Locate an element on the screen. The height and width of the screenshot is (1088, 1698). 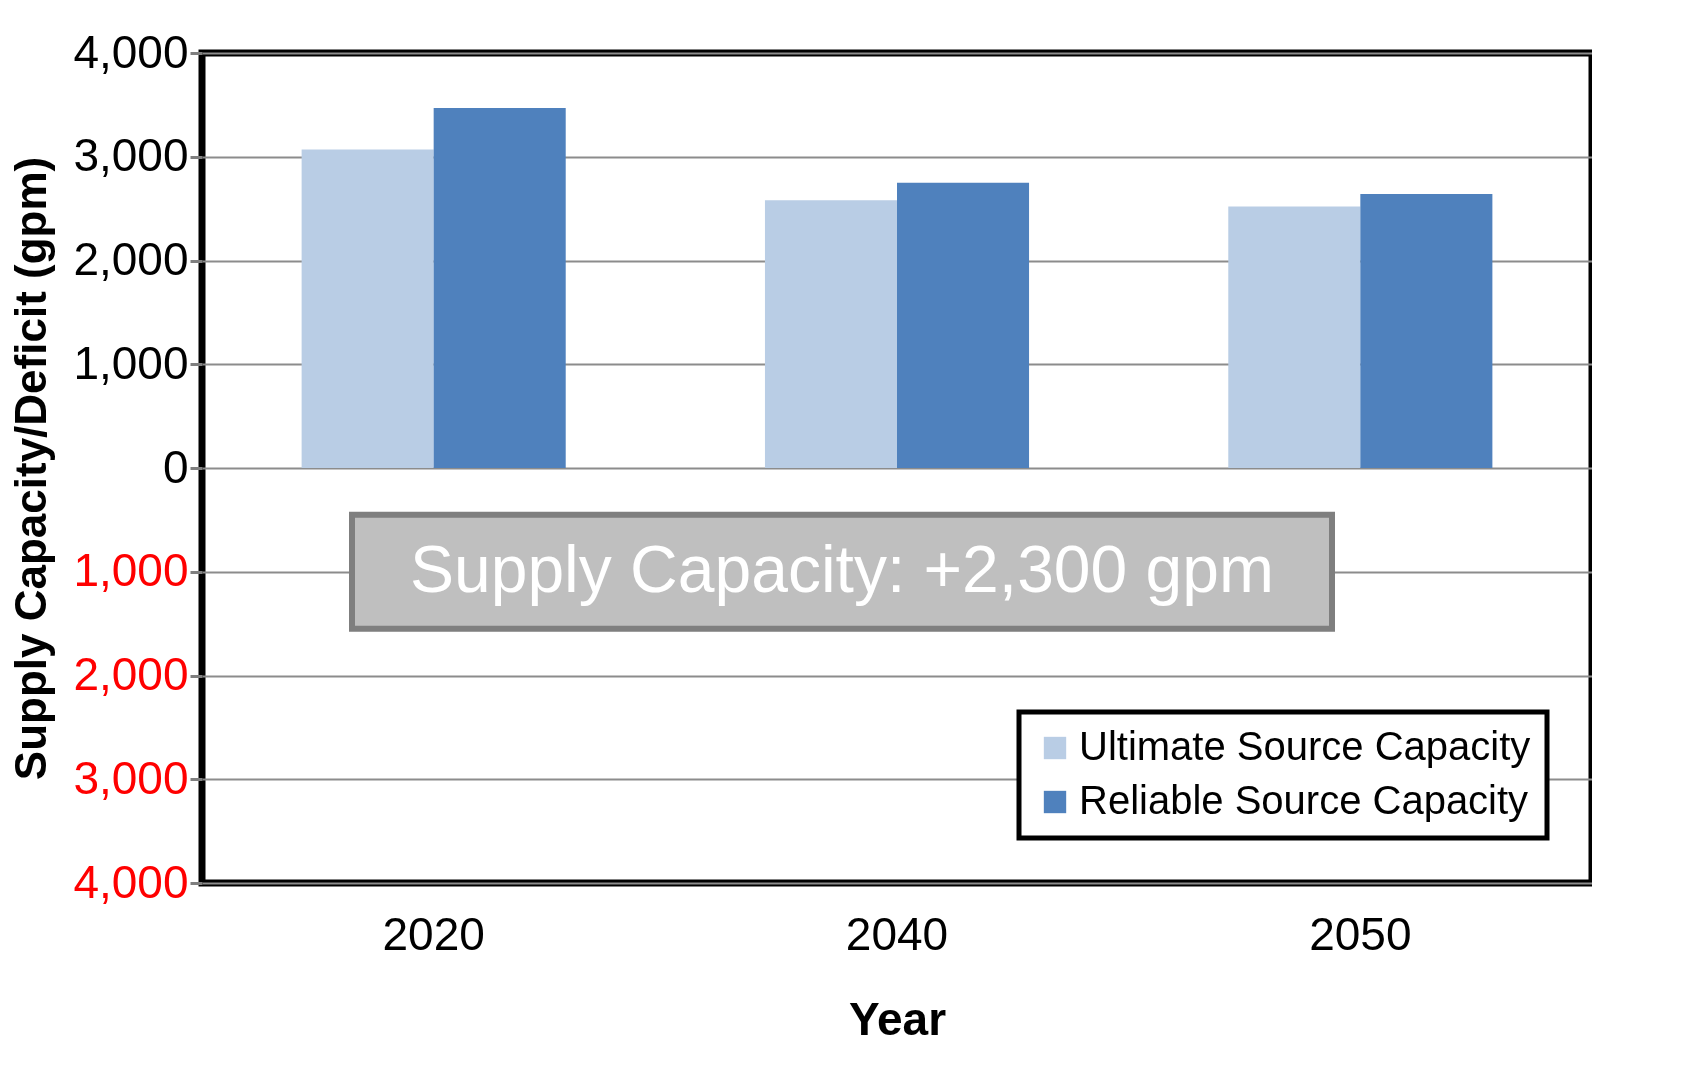
x-tick-label: 2020 is located at coordinates (433, 933).